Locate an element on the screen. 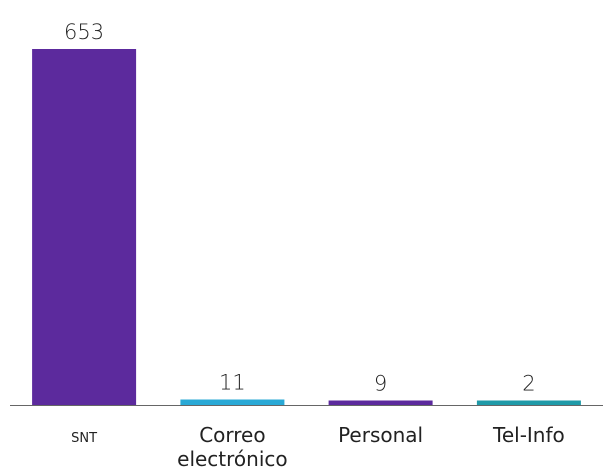 This screenshot has width=613, height=472. category-label-3: Tel-Info is located at coordinates (528, 435).